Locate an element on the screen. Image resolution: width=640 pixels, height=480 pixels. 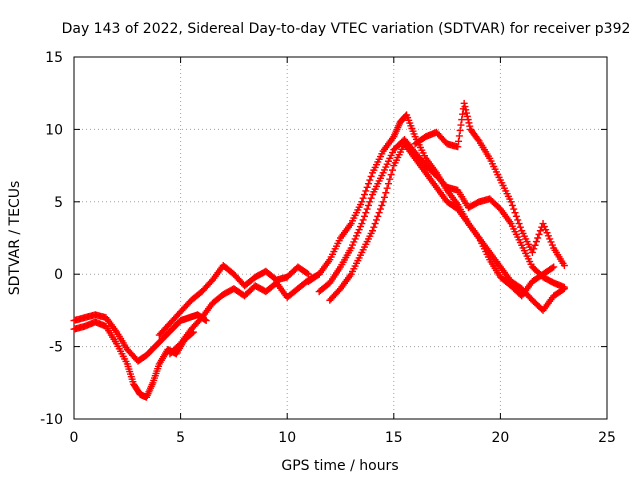
y-tick-label: 15 is located at coordinates (54, 58).